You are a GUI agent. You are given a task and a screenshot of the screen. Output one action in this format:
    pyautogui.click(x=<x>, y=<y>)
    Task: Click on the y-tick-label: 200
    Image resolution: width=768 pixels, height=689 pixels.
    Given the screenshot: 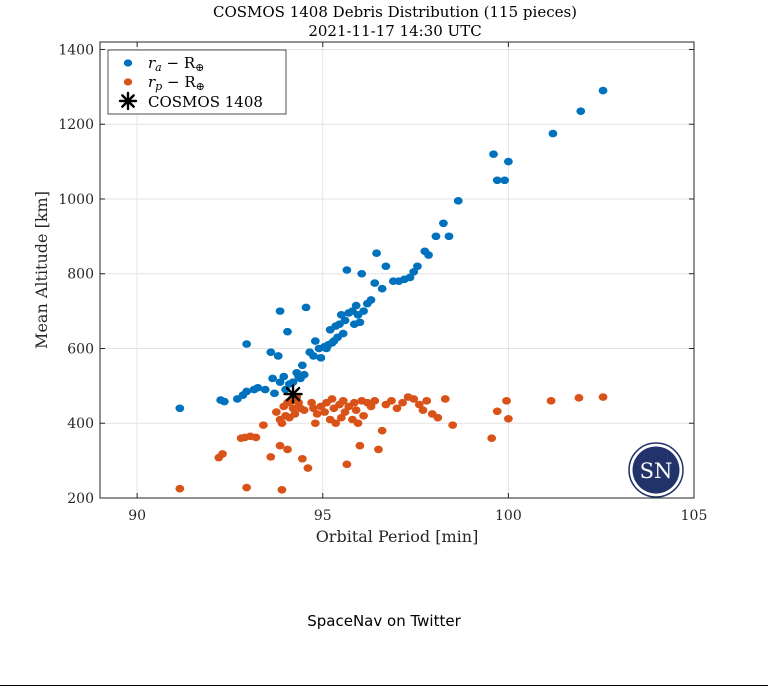 What is the action you would take?
    pyautogui.click(x=80, y=499)
    